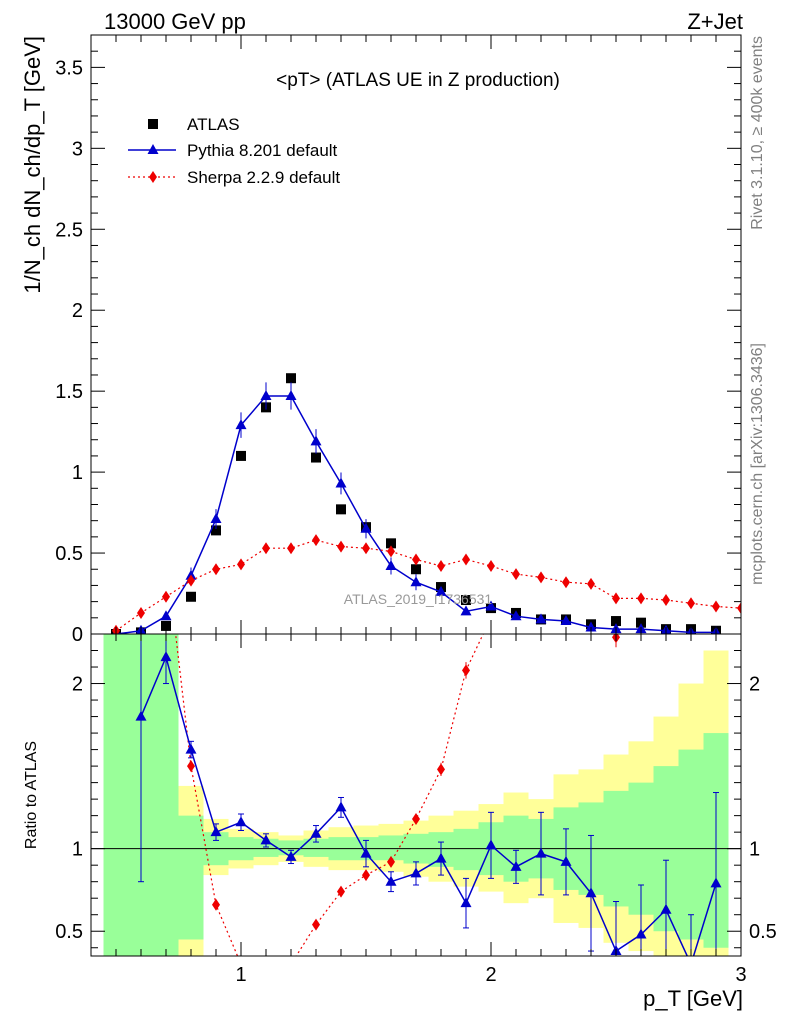 Image resolution: width=786 pixels, height=1024 pixels. What do you see at coordinates (69, 554) in the screenshot?
I see `main-ytick-label: 0.5` at bounding box center [69, 554].